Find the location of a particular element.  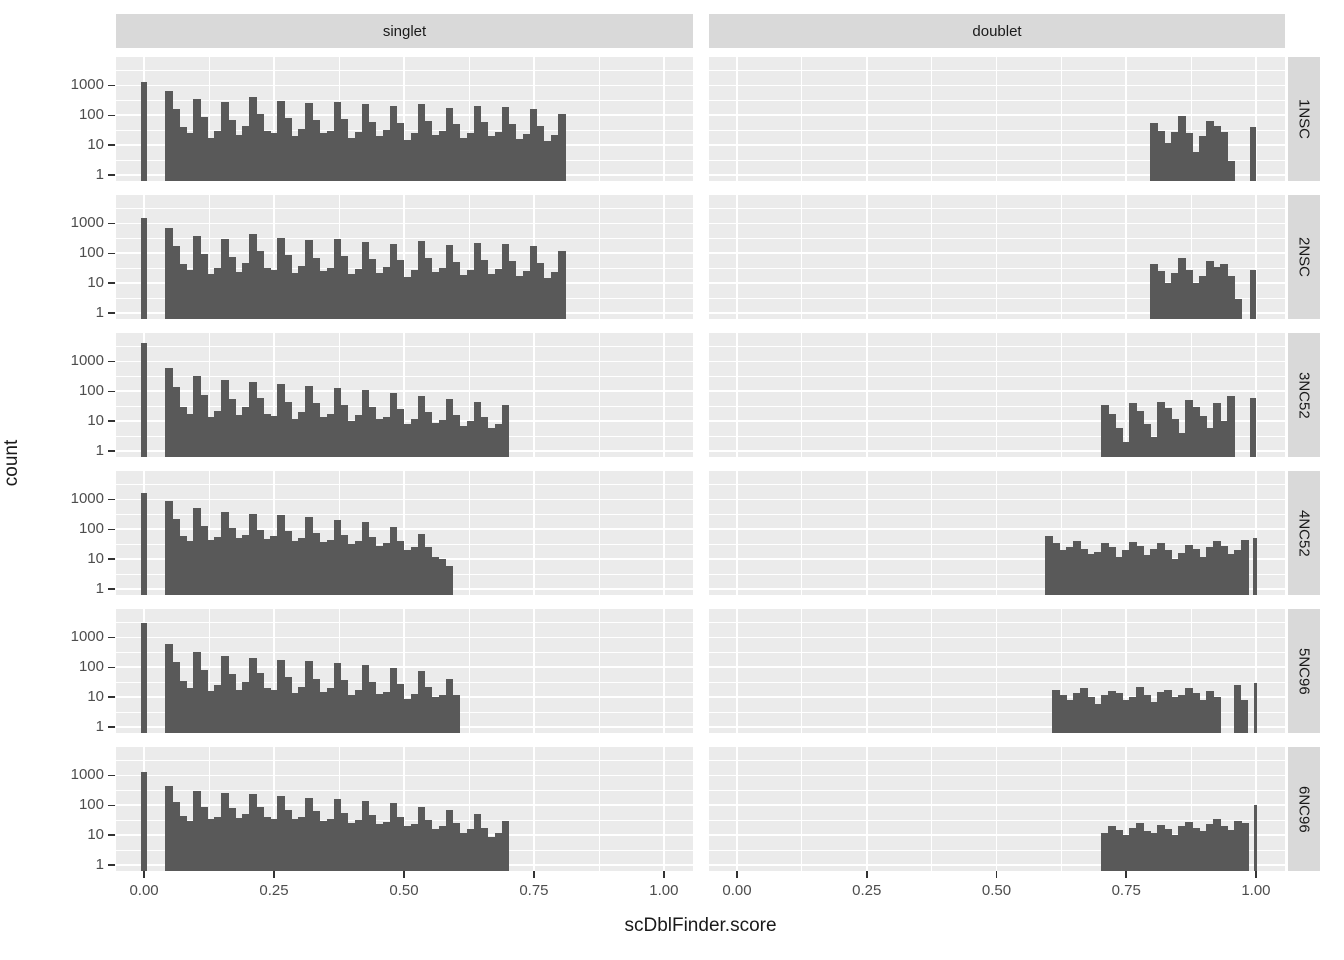

x-tick-label: 0.00 is located at coordinates (737, 890).